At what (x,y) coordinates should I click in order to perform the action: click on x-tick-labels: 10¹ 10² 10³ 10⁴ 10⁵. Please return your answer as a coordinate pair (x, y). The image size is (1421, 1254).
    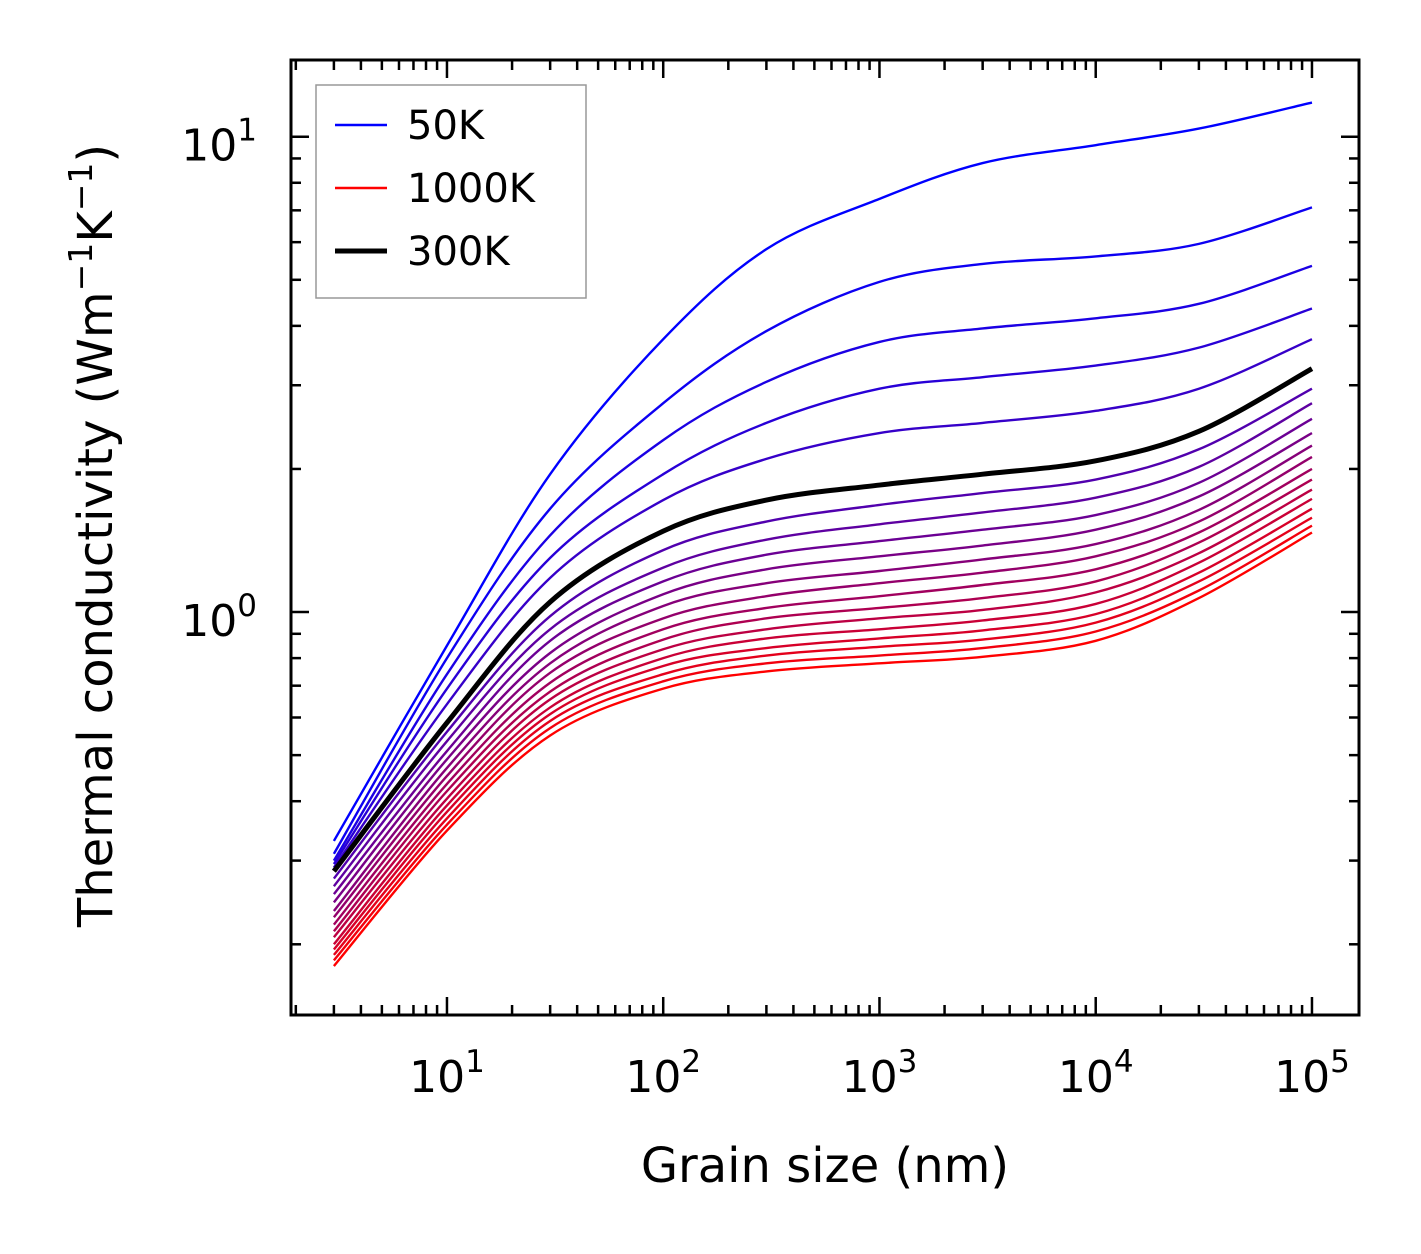
    Looking at the image, I should click on (879, 1073).